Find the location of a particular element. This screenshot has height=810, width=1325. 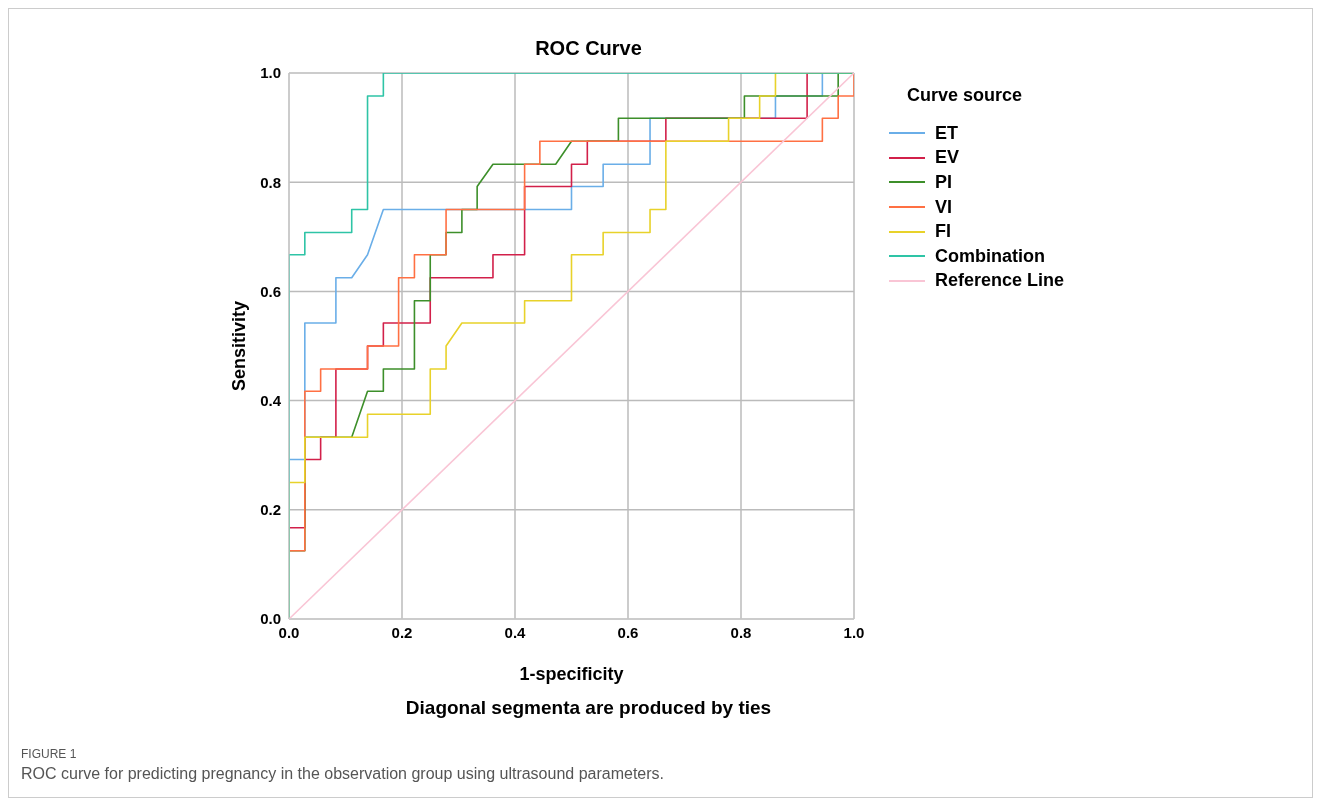

legend-label: ET is located at coordinates (947, 133).